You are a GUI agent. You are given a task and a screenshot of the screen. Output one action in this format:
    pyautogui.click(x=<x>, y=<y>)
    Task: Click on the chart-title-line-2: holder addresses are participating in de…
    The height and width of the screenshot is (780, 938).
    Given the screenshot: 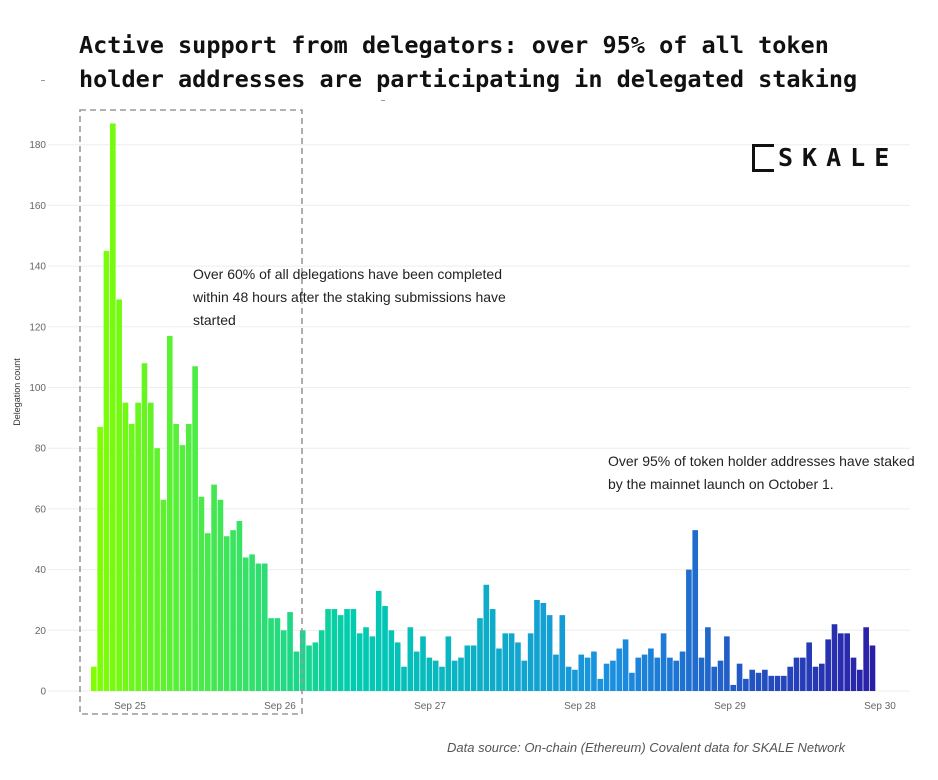 What is the action you would take?
    pyautogui.click(x=468, y=79)
    